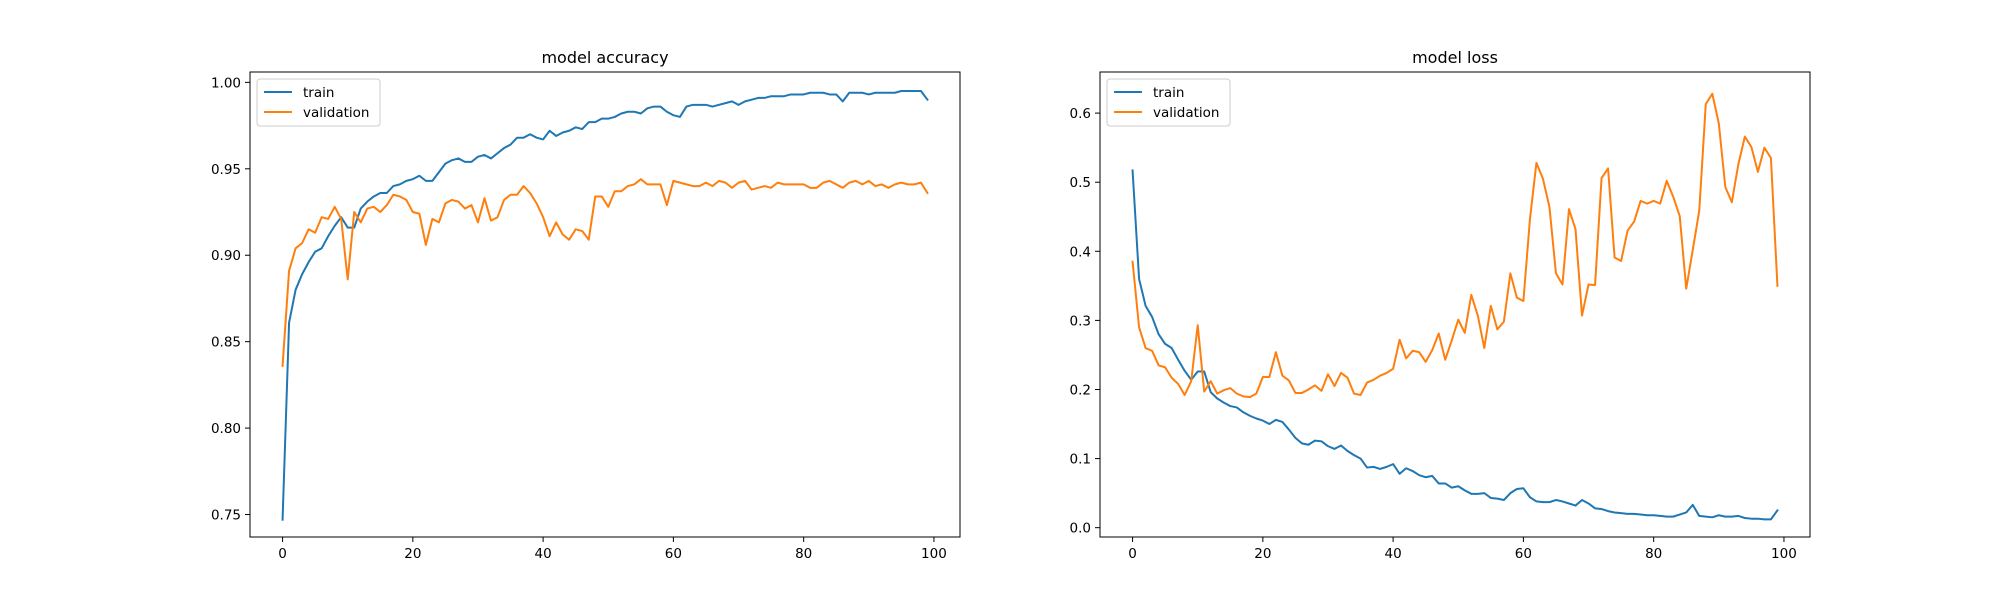 The width and height of the screenshot is (2000, 600). I want to click on y-tick-label: 0.90, so click(226, 256).